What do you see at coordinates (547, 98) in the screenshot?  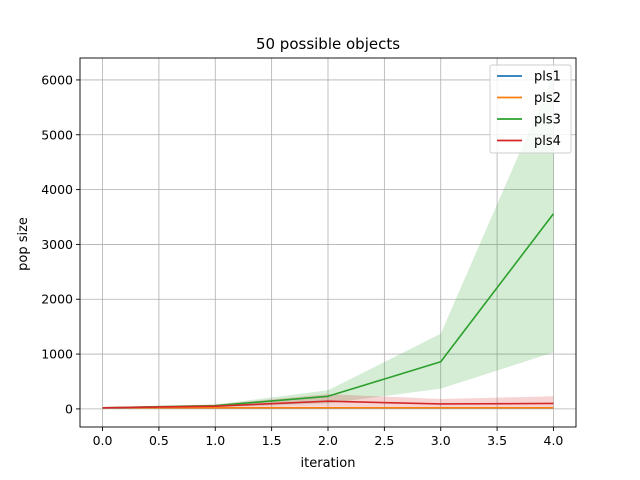 I see `legend-label-pls2: pls2` at bounding box center [547, 98].